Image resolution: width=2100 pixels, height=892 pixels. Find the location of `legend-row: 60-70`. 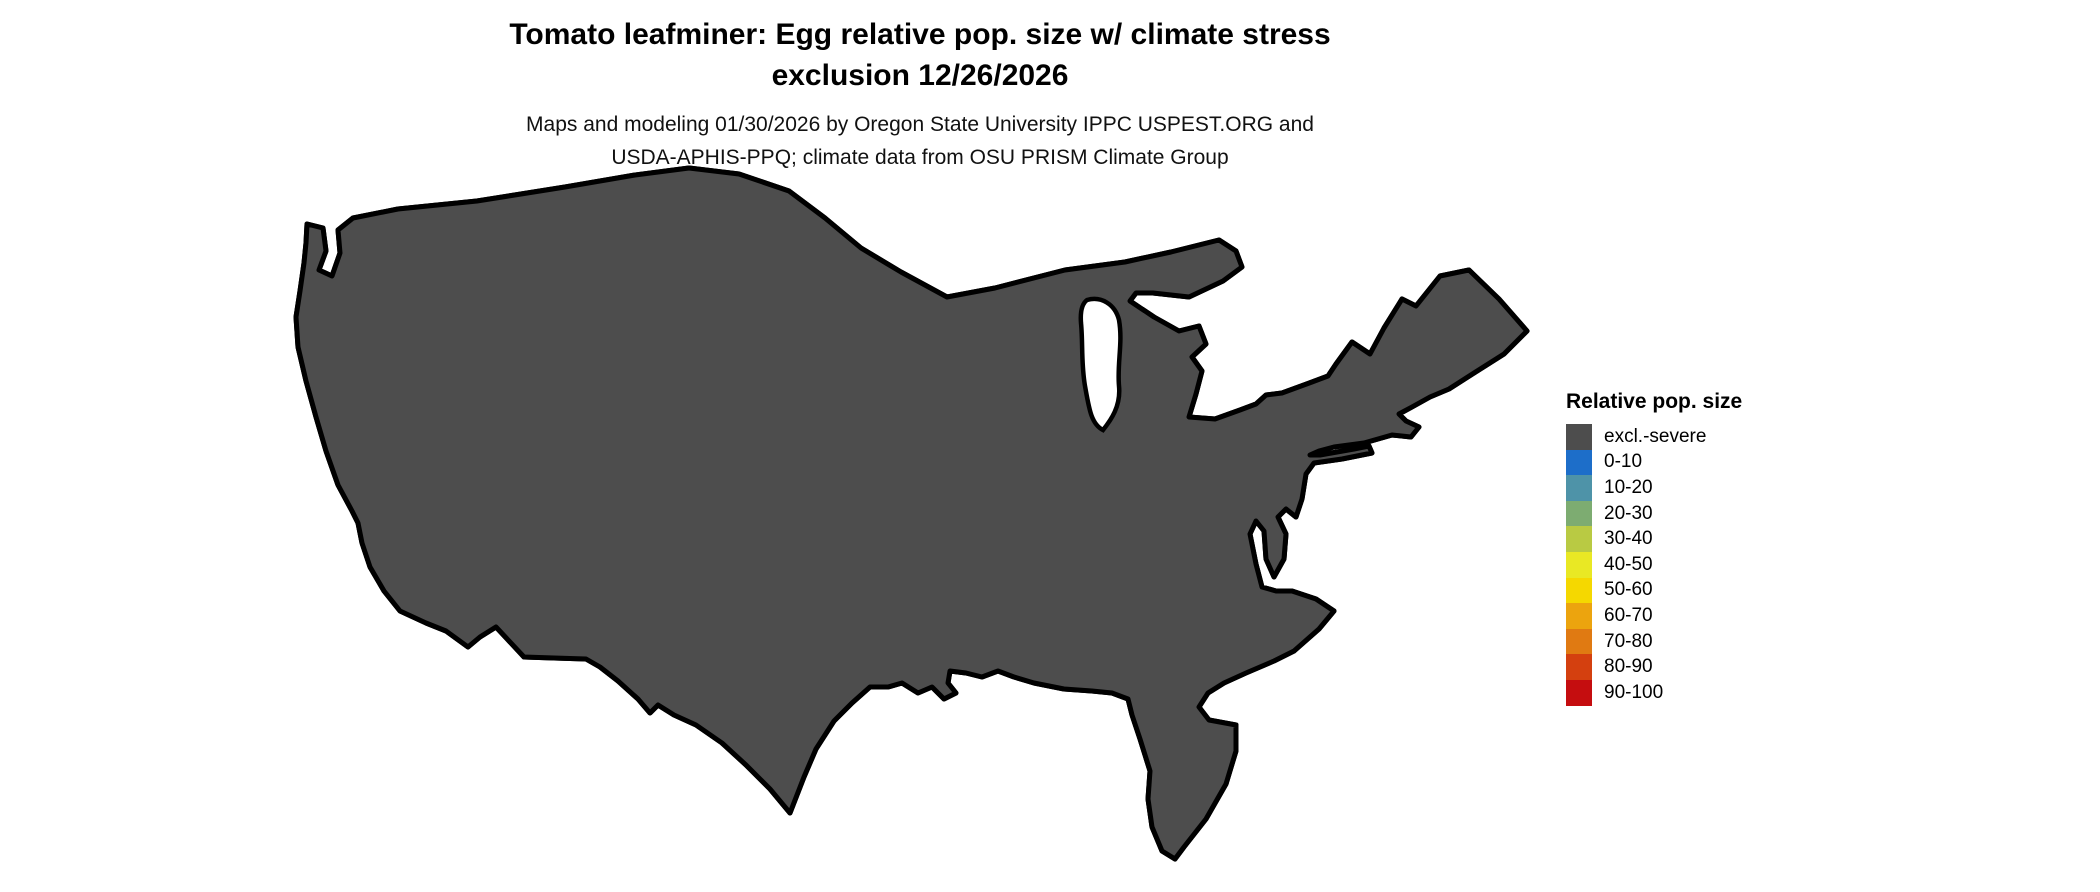

legend-row: 60-70 is located at coordinates (1654, 616).